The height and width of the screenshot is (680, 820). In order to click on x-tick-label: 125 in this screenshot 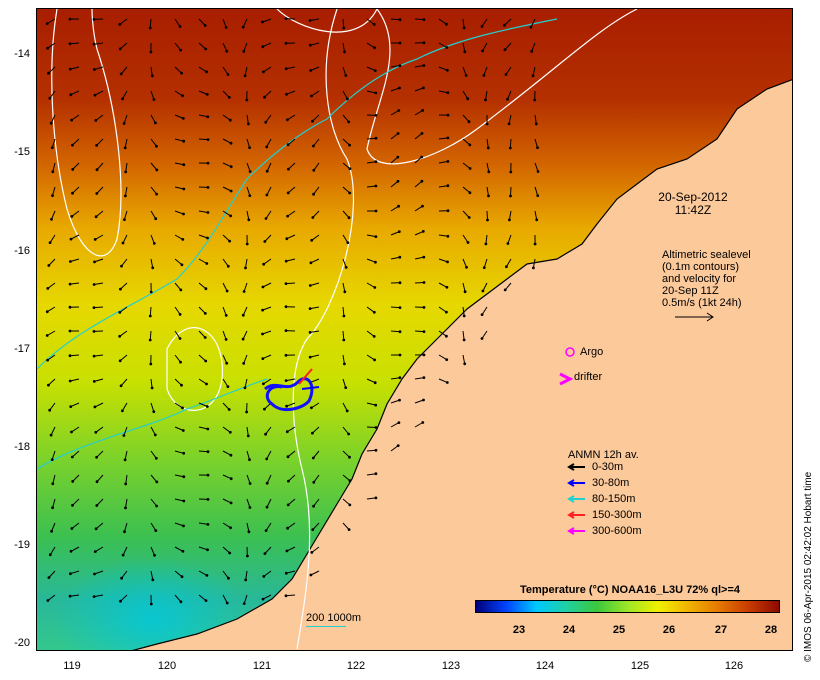, I will do `click(640, 666)`.